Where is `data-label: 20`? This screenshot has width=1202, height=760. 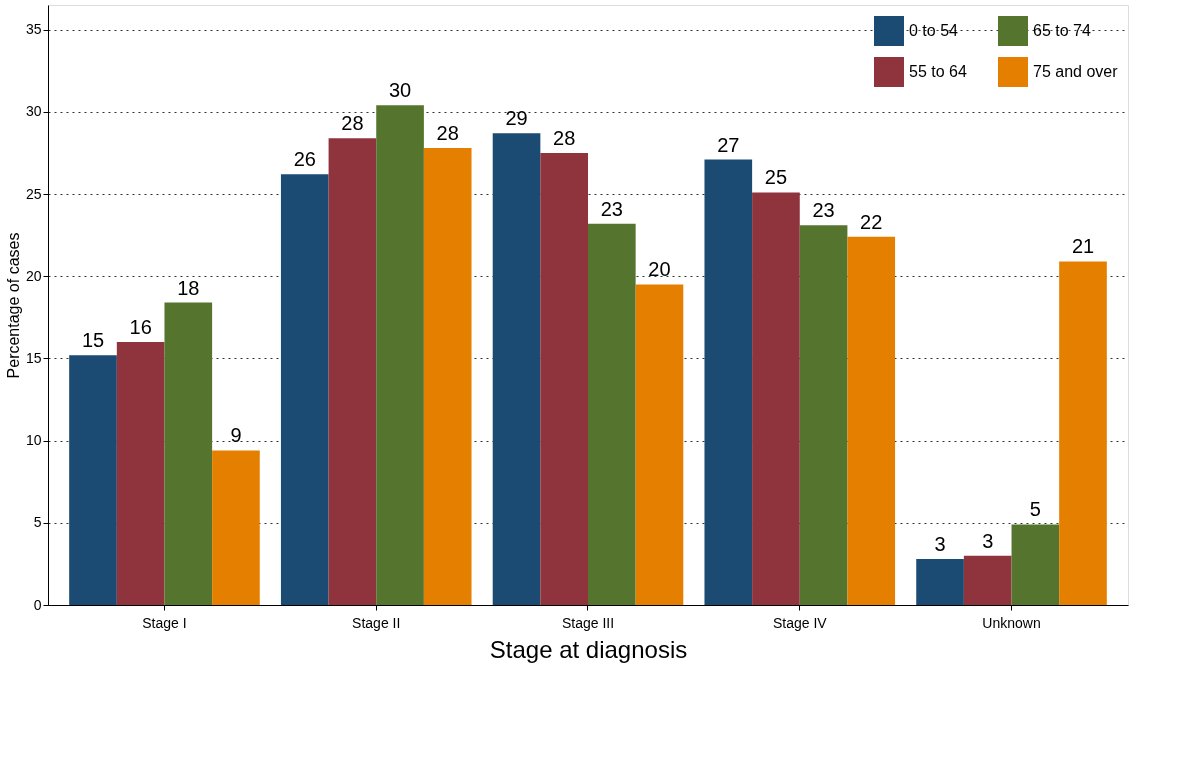
data-label: 20 is located at coordinates (659, 269).